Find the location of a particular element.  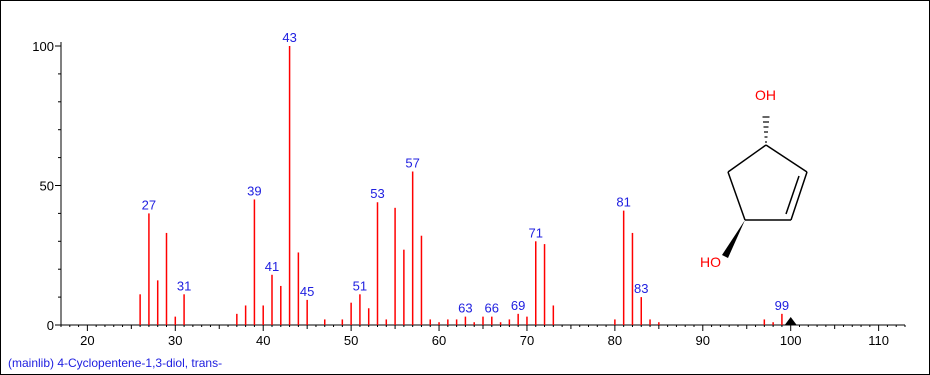

peak-label: 41 is located at coordinates (272, 266).